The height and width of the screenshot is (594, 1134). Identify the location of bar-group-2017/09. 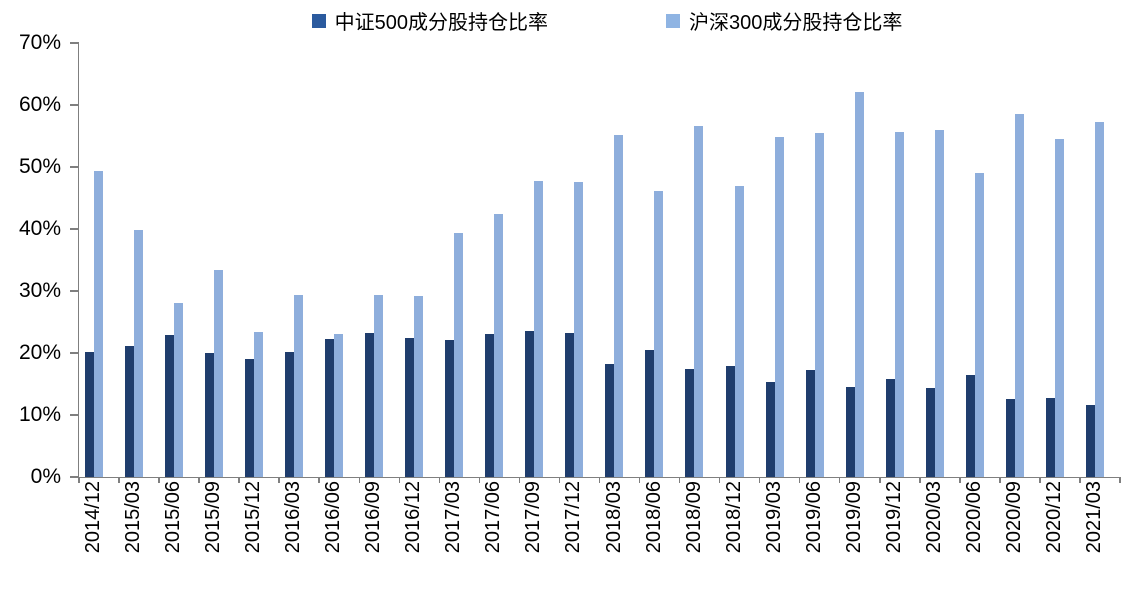
(539, 260).